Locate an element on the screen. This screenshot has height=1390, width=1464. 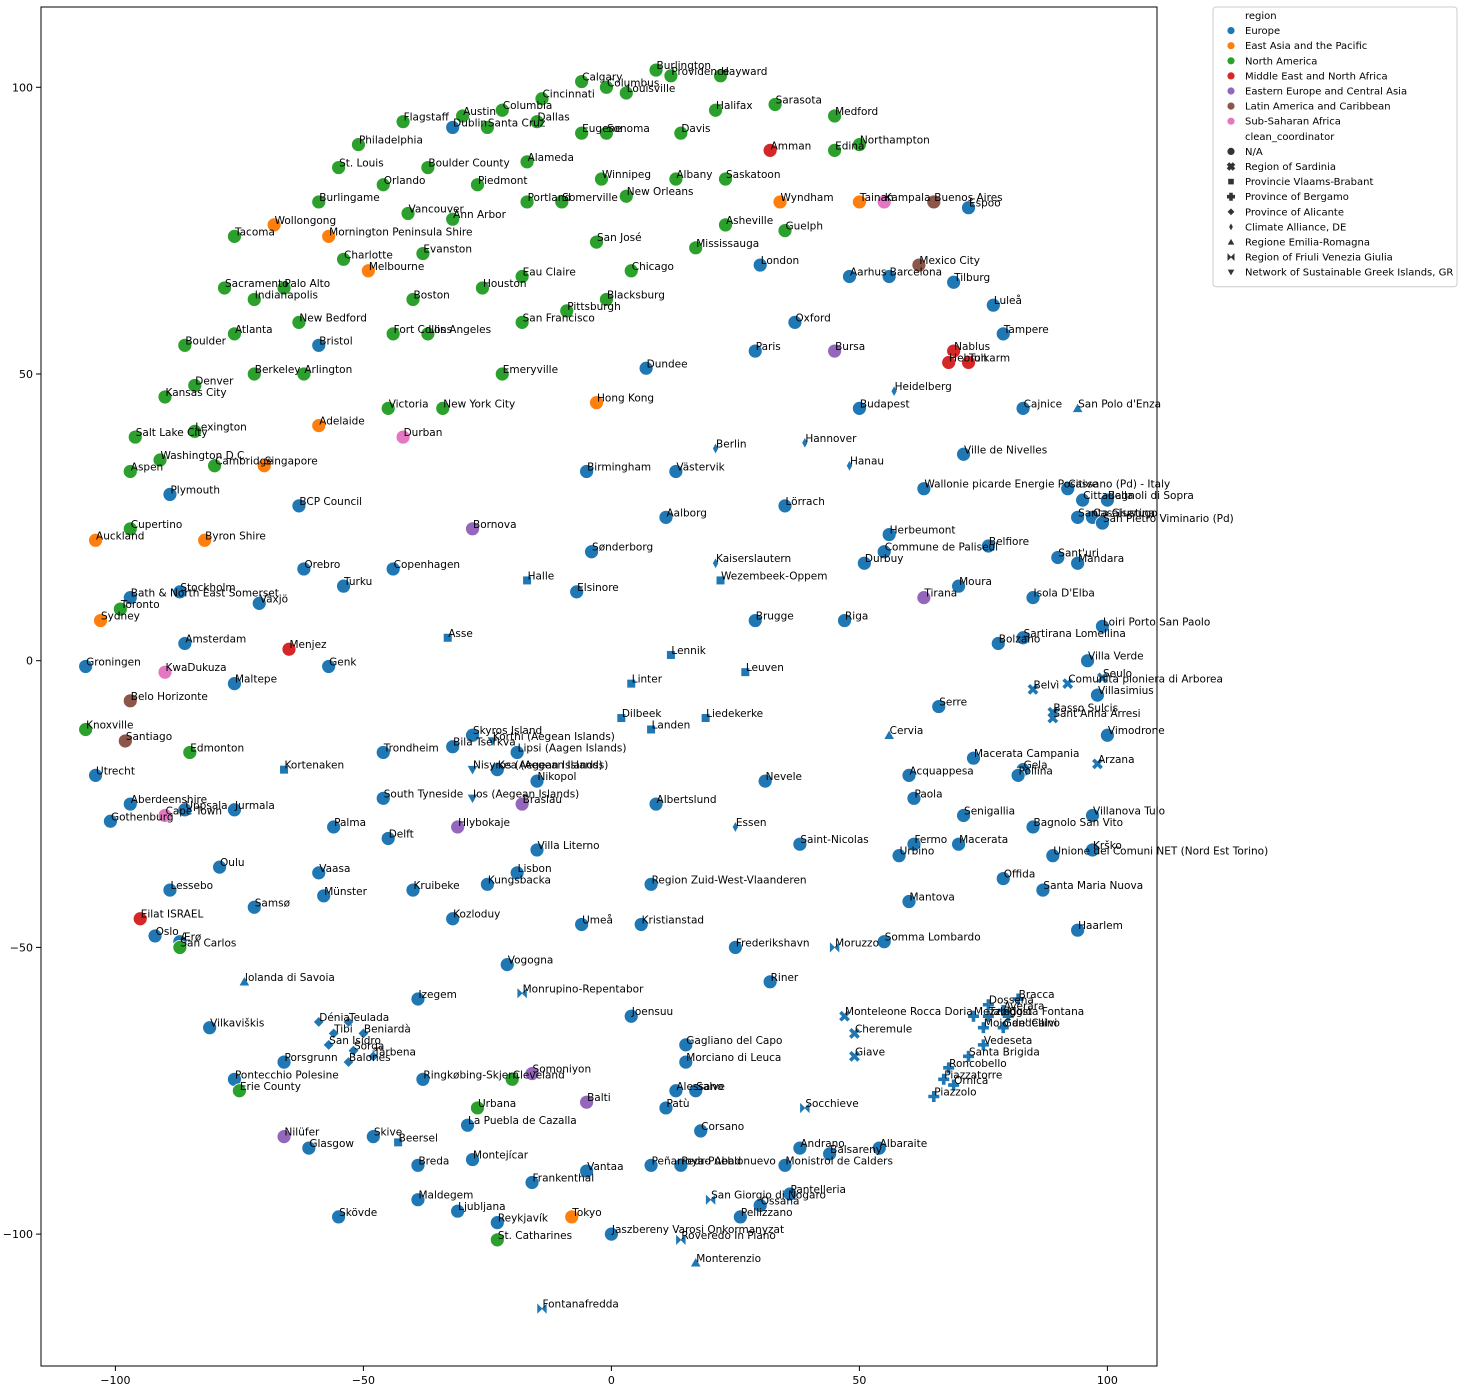
point-label: Luleå is located at coordinates (1008, 300).